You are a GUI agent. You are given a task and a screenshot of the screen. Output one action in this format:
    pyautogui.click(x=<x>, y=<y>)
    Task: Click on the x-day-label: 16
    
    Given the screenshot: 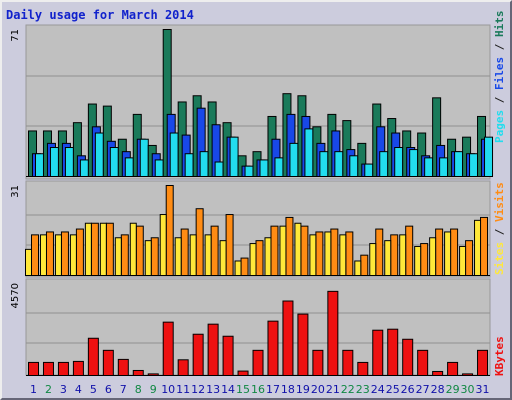 What is the action you would take?
    pyautogui.click(x=258, y=389)
    